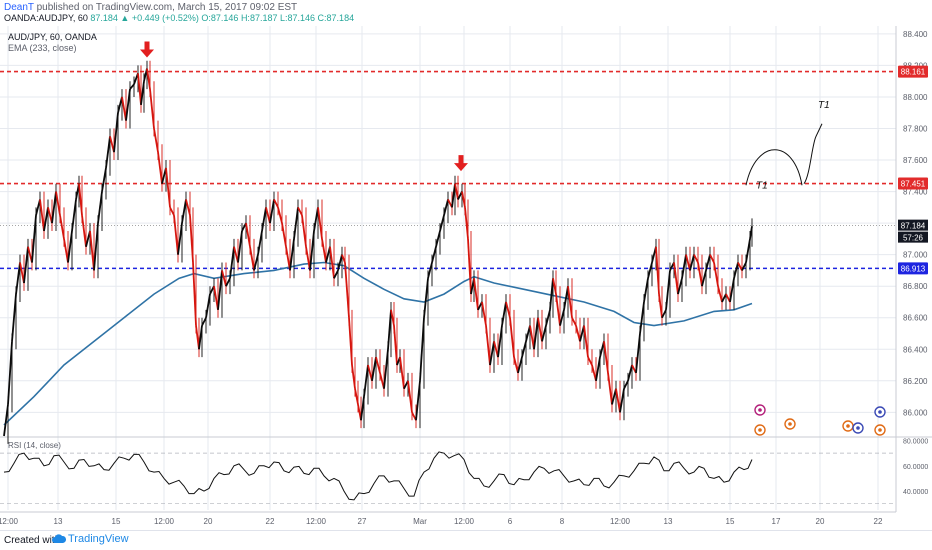 The image size is (932, 550). Describe the element at coordinates (42, 48) in the screenshot. I see `ema-label: EMA (233, close)` at that location.